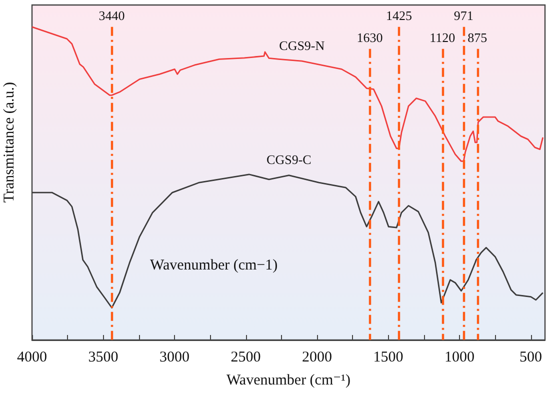 The width and height of the screenshot is (550, 393). I want to click on x-tick-label: 2000, so click(317, 358).